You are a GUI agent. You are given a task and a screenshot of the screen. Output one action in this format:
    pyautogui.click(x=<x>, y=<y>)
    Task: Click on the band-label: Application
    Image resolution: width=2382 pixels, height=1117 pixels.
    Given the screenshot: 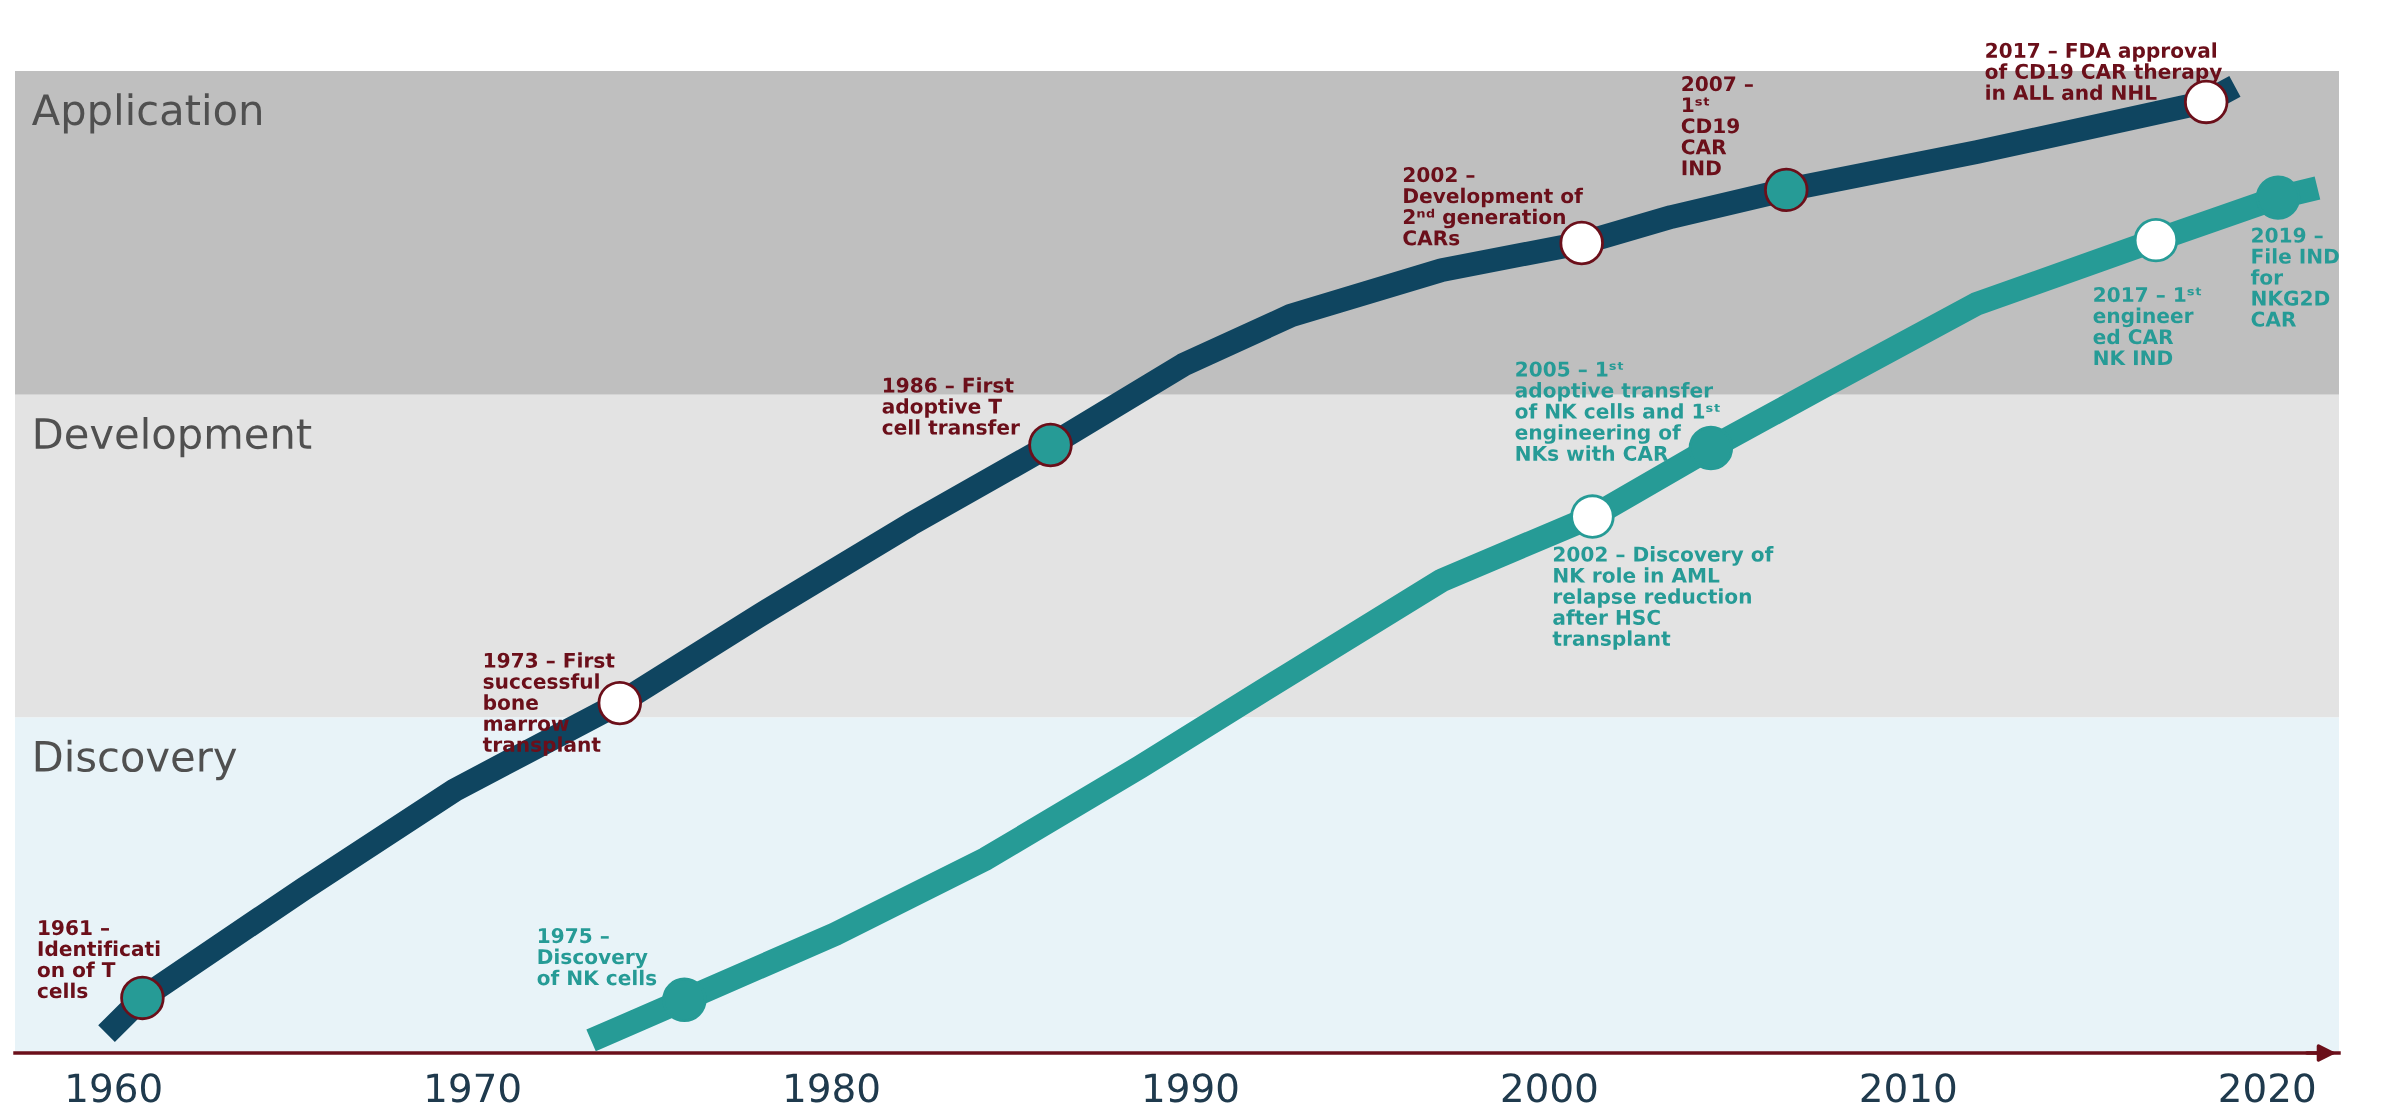 What is the action you would take?
    pyautogui.click(x=146, y=113)
    